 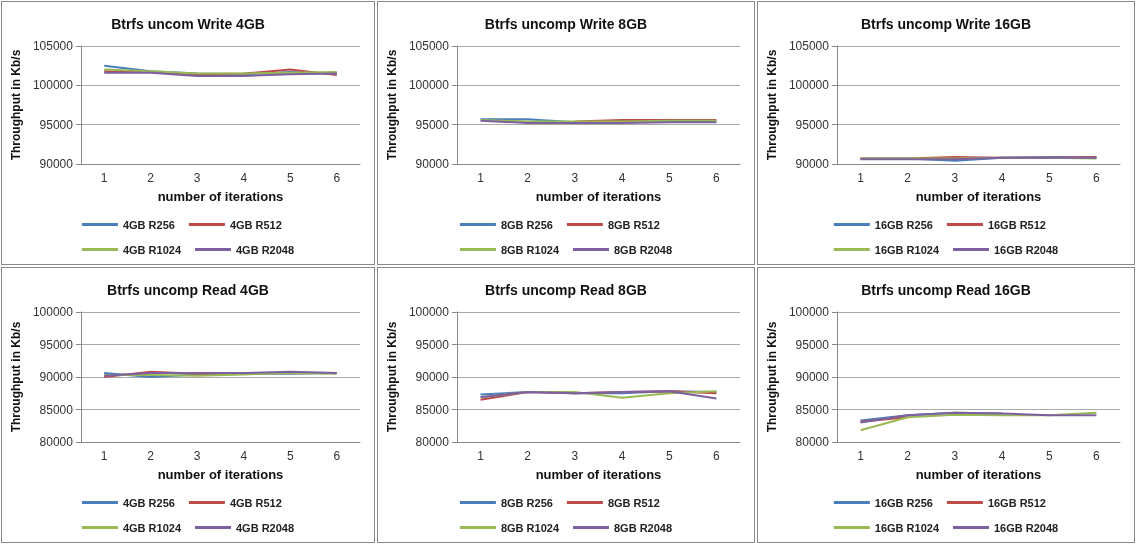 I want to click on chart-title: Btrfs uncomp Read 16GB, so click(x=946, y=290).